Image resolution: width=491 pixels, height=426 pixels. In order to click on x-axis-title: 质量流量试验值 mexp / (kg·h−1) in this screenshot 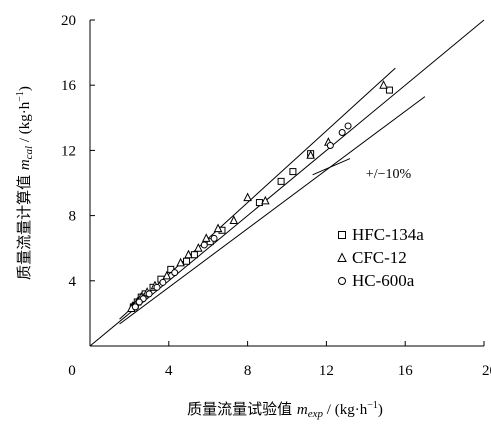, I will do `click(285, 410)`.